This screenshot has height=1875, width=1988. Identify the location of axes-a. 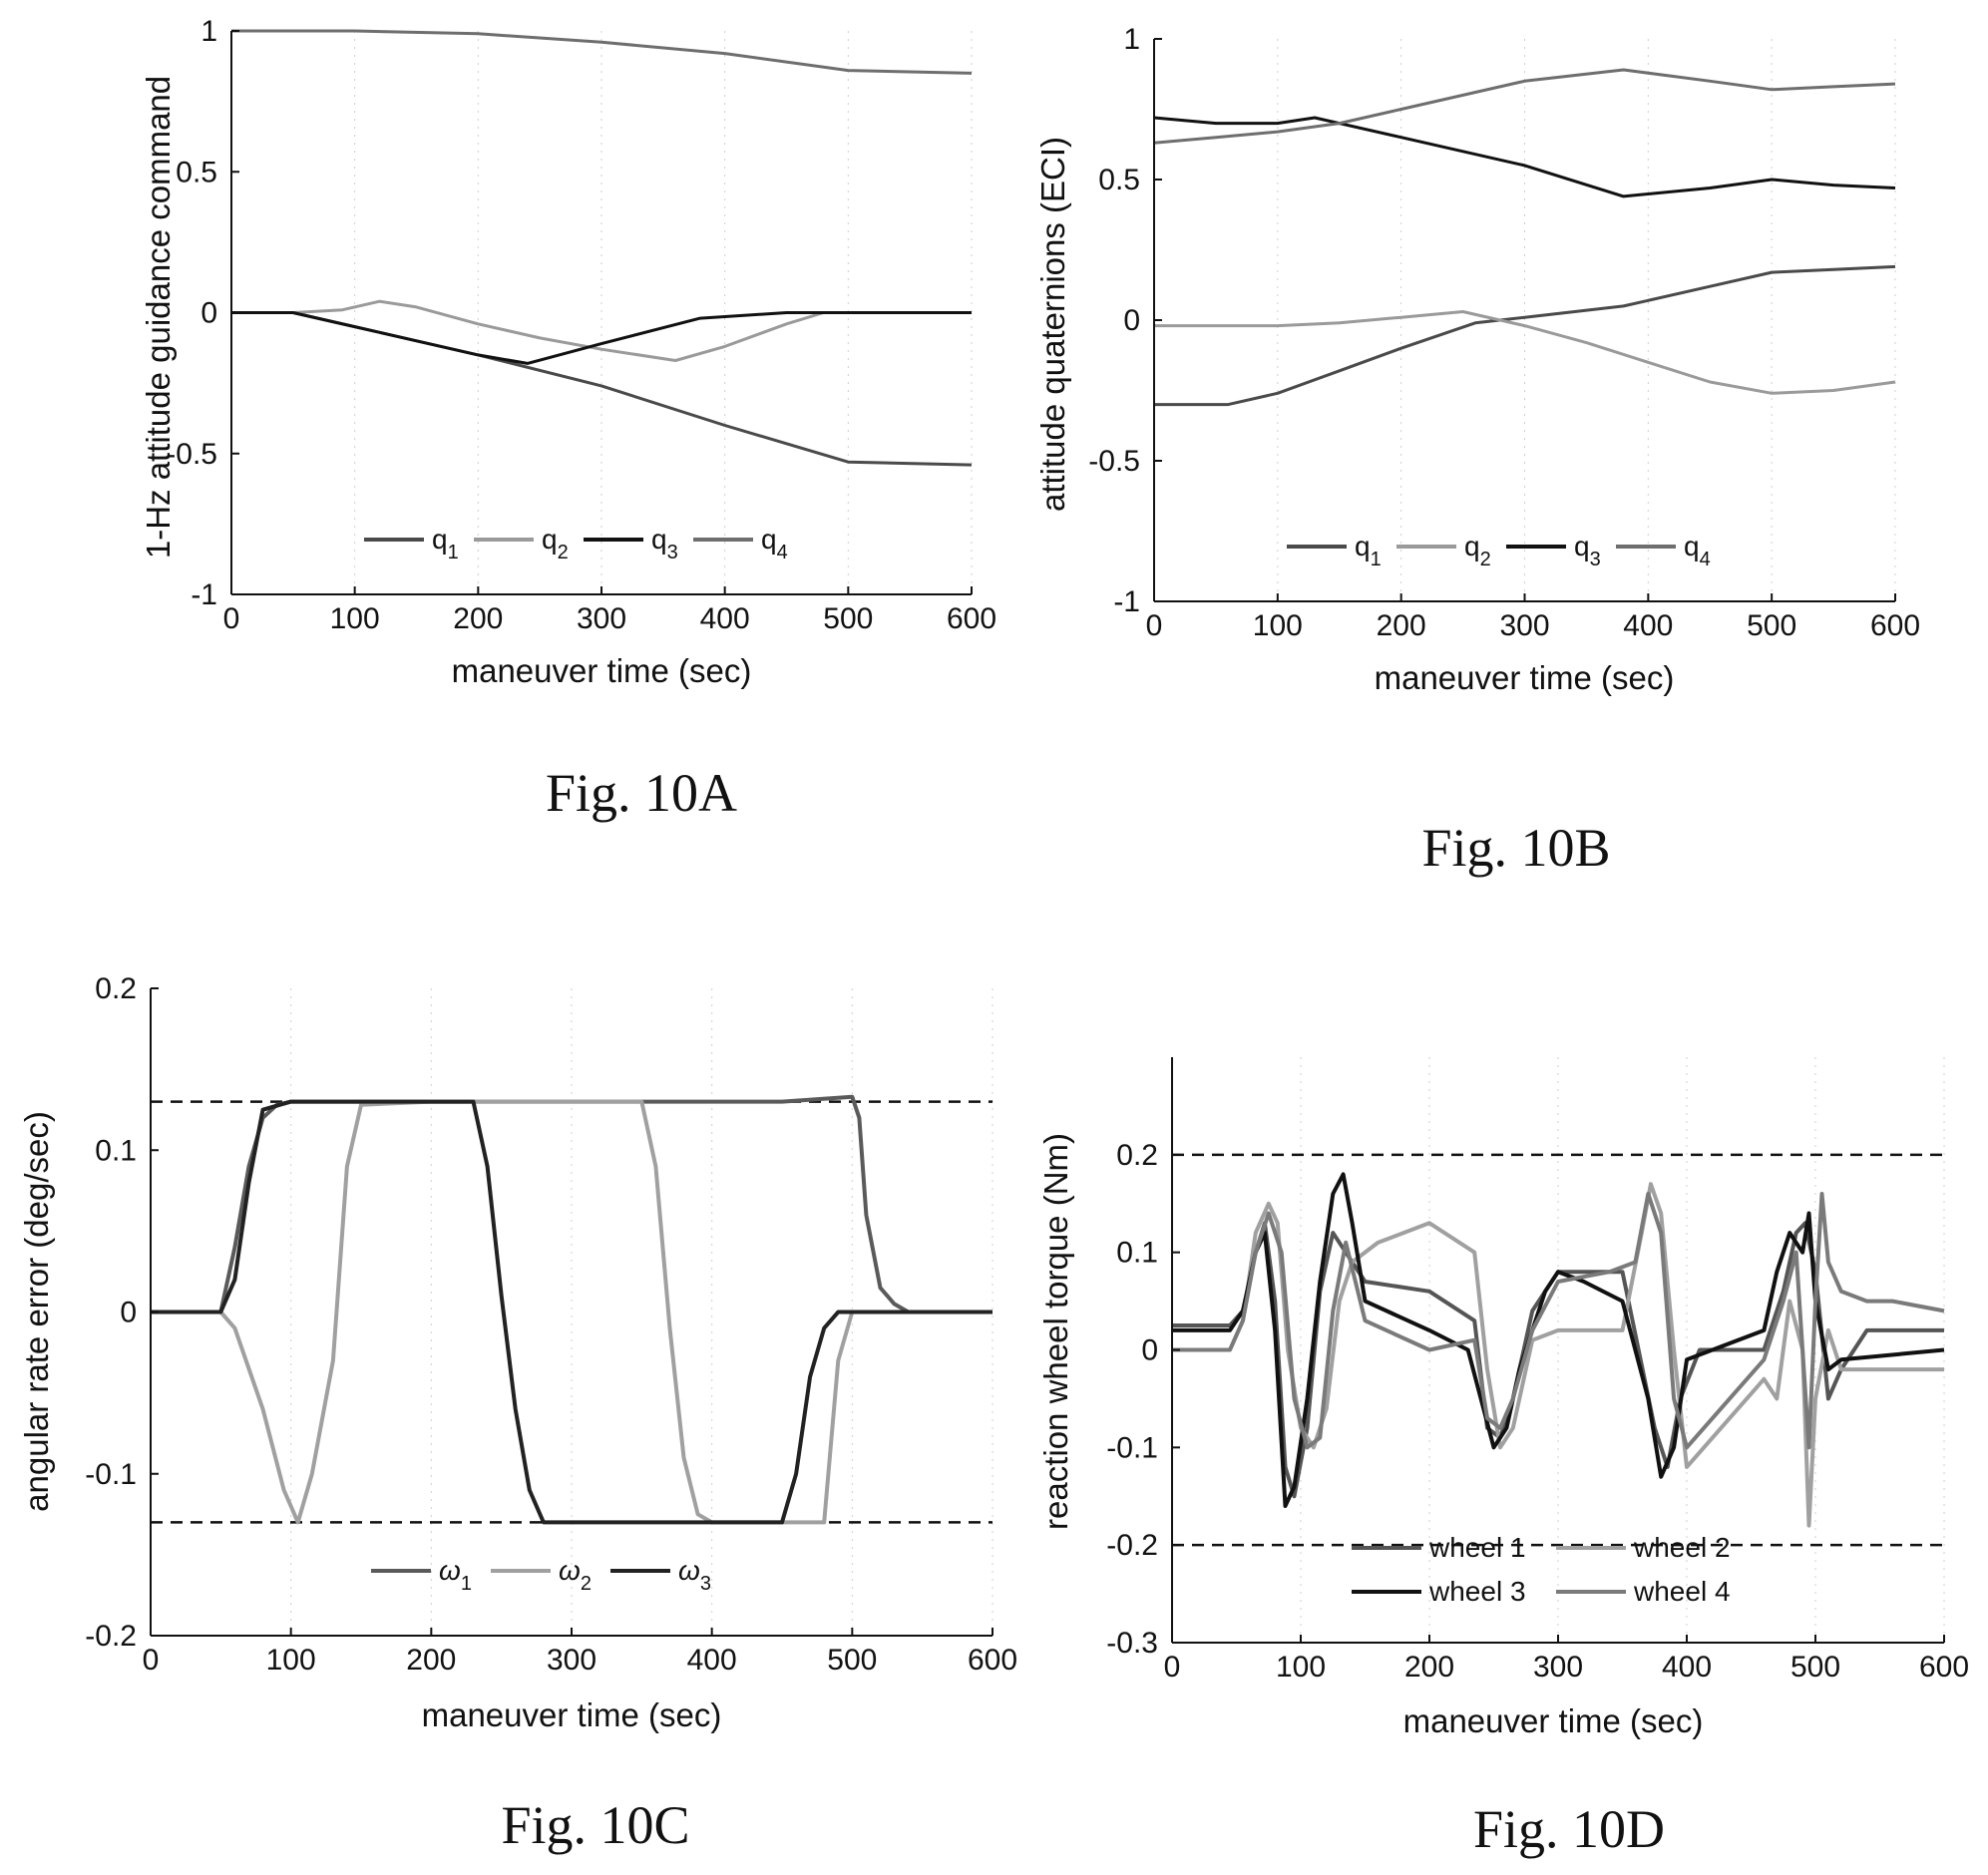
(601, 312).